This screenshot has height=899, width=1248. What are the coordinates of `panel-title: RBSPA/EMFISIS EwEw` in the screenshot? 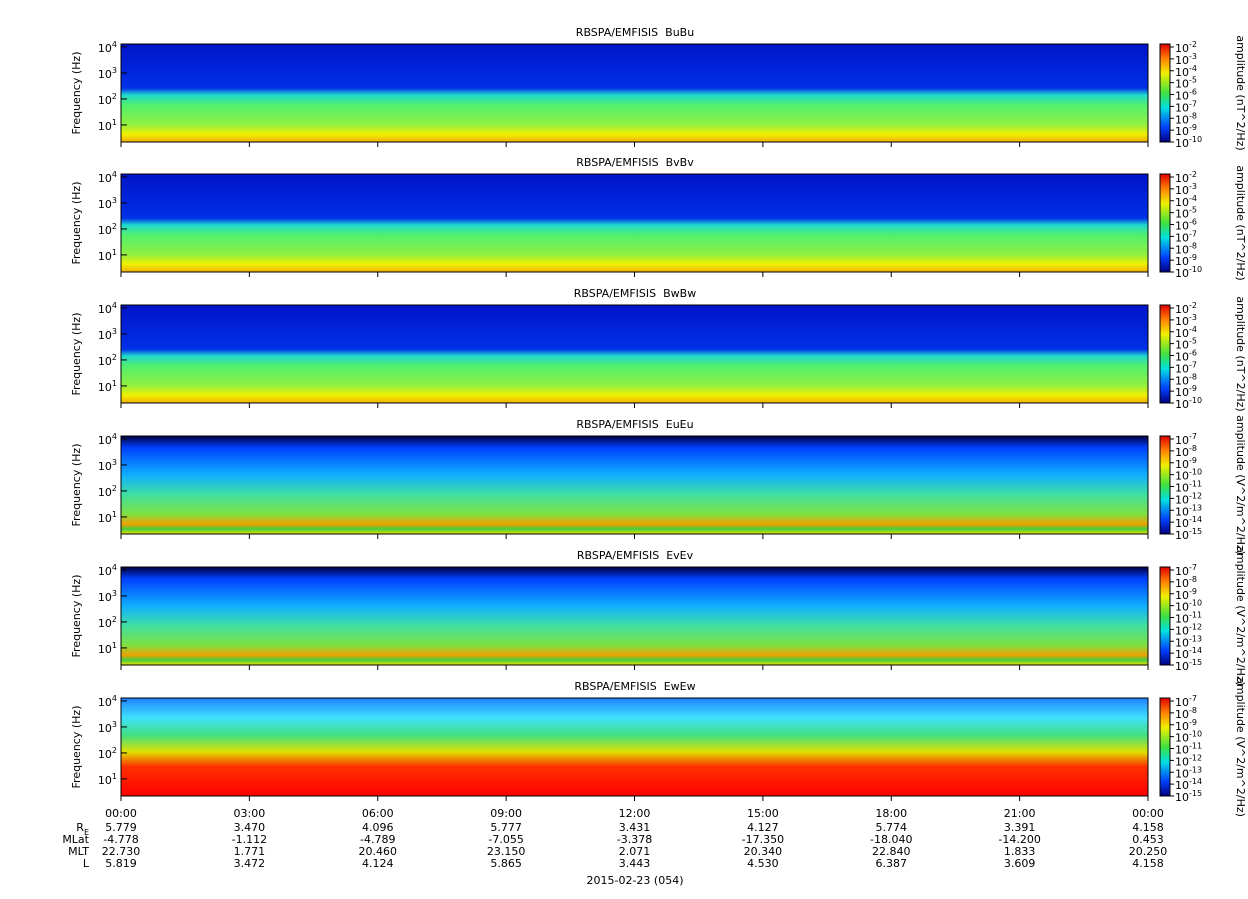 It's located at (634, 686).